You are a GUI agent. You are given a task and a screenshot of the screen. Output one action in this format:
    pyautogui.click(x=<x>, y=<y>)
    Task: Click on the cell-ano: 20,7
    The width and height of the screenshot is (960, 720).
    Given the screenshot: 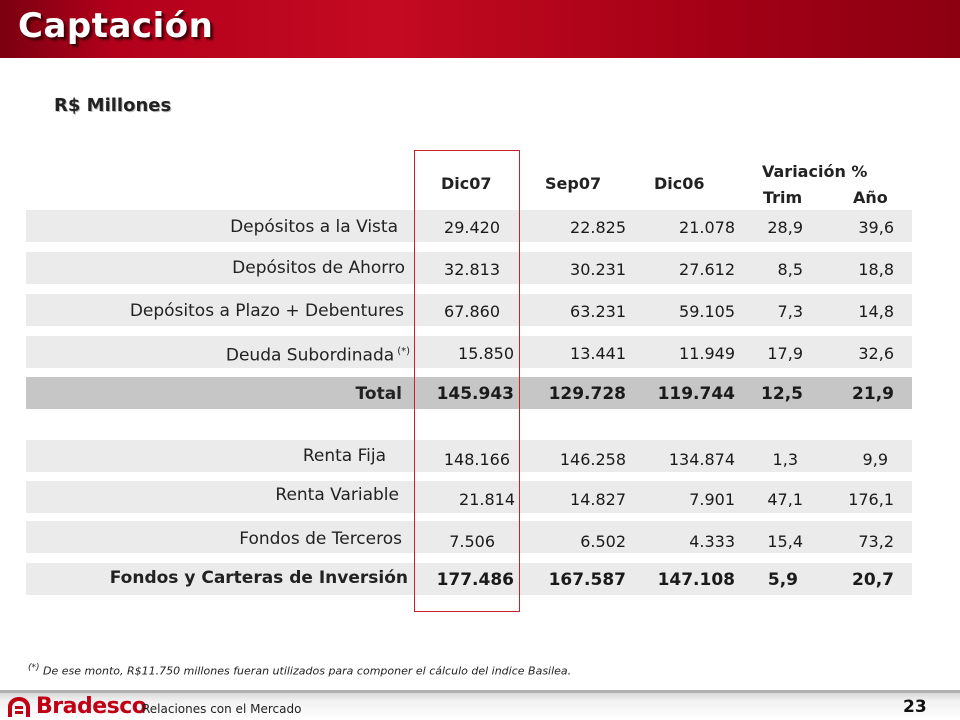 What is the action you would take?
    pyautogui.click(x=873, y=580)
    